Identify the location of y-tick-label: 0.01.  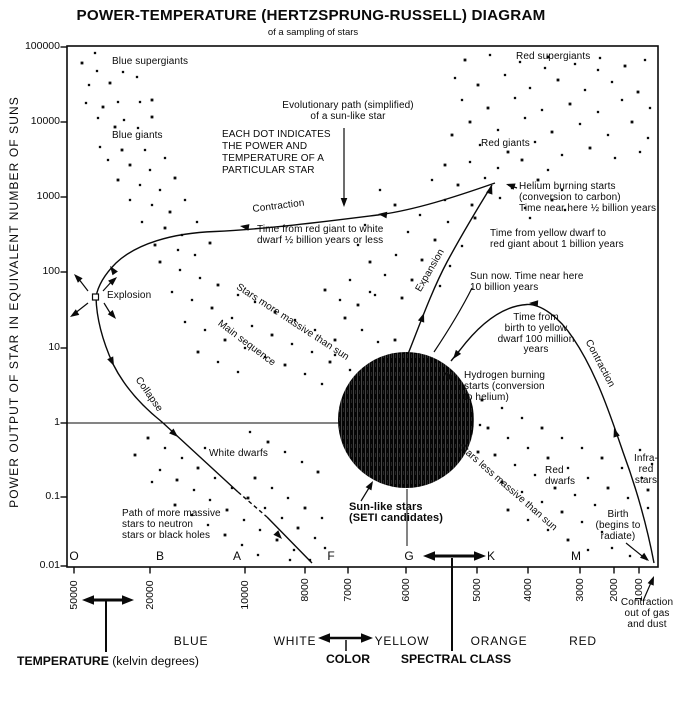
(49, 565).